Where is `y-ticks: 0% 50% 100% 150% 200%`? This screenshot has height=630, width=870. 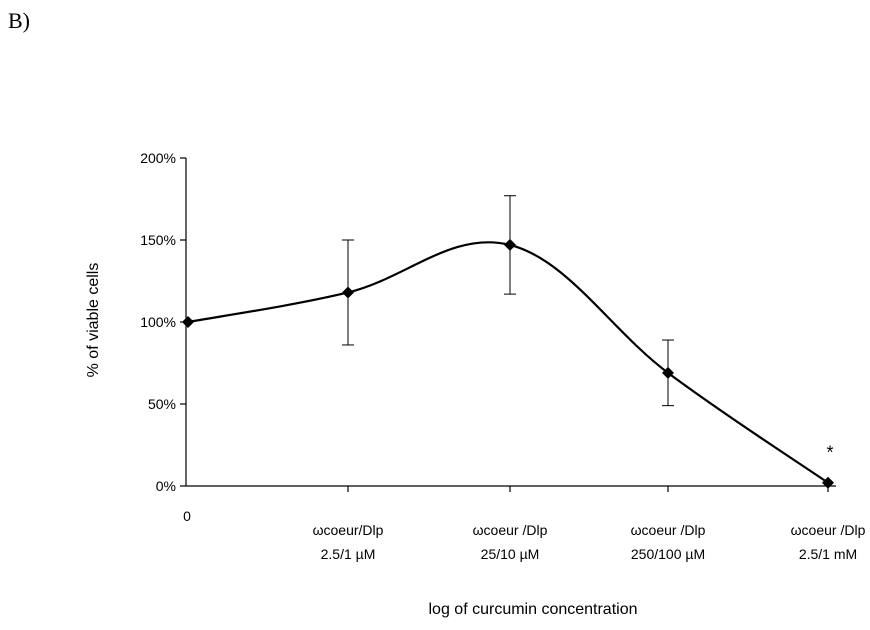
y-ticks: 0% 50% 100% 150% 200% is located at coordinates (163, 322).